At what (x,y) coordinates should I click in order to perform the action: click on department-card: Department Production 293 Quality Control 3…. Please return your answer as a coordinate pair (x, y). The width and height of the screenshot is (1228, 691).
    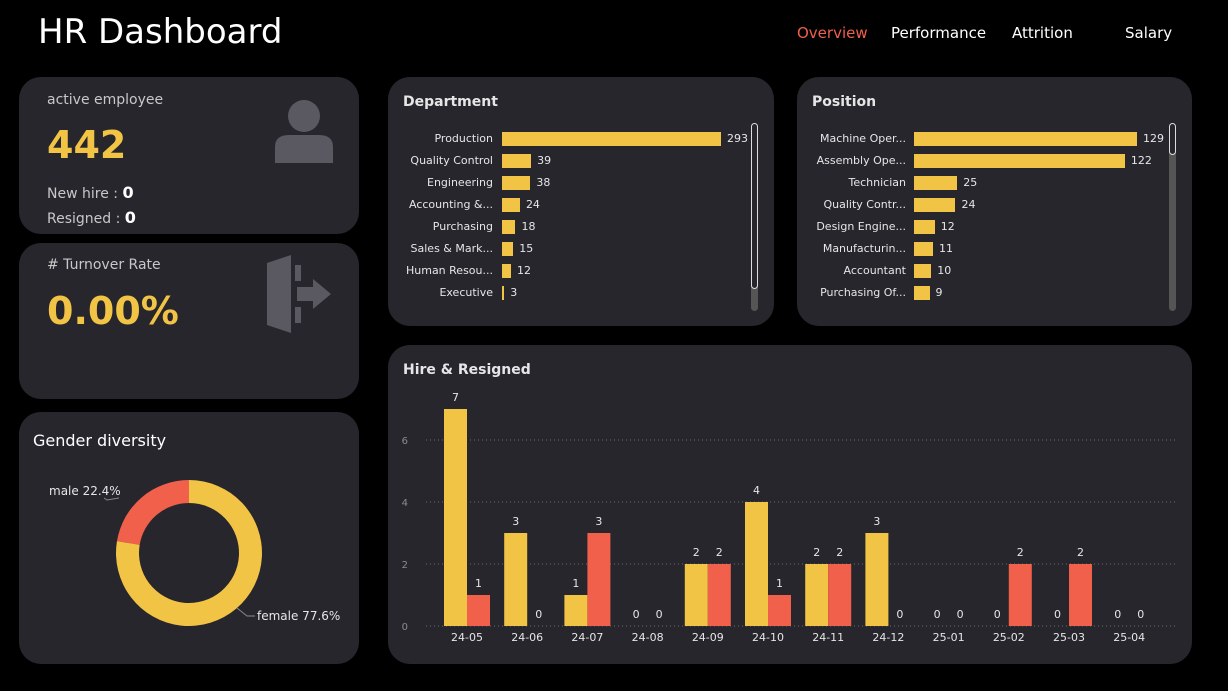
    Looking at the image, I should click on (581, 201).